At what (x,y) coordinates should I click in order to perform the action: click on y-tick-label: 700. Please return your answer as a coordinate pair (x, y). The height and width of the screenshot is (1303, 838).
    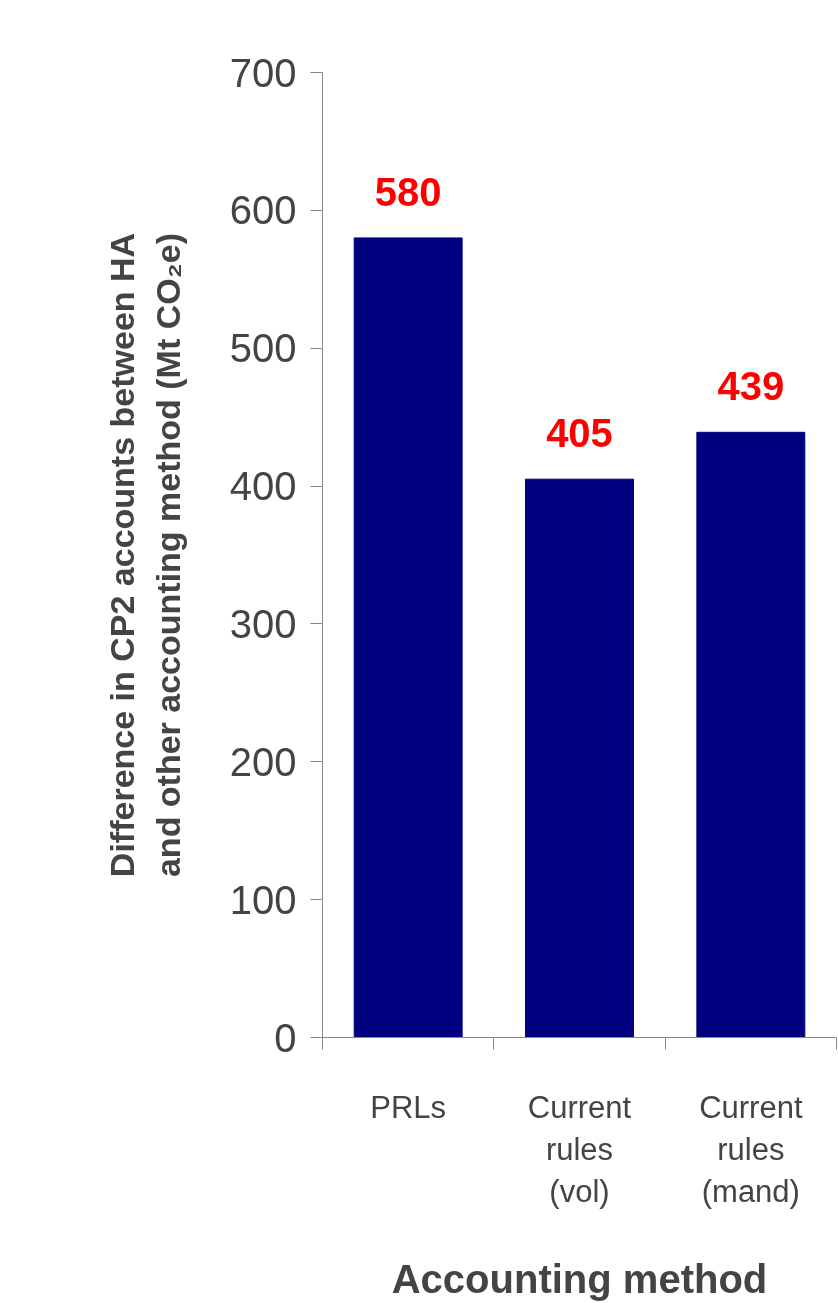
    Looking at the image, I should click on (263, 72).